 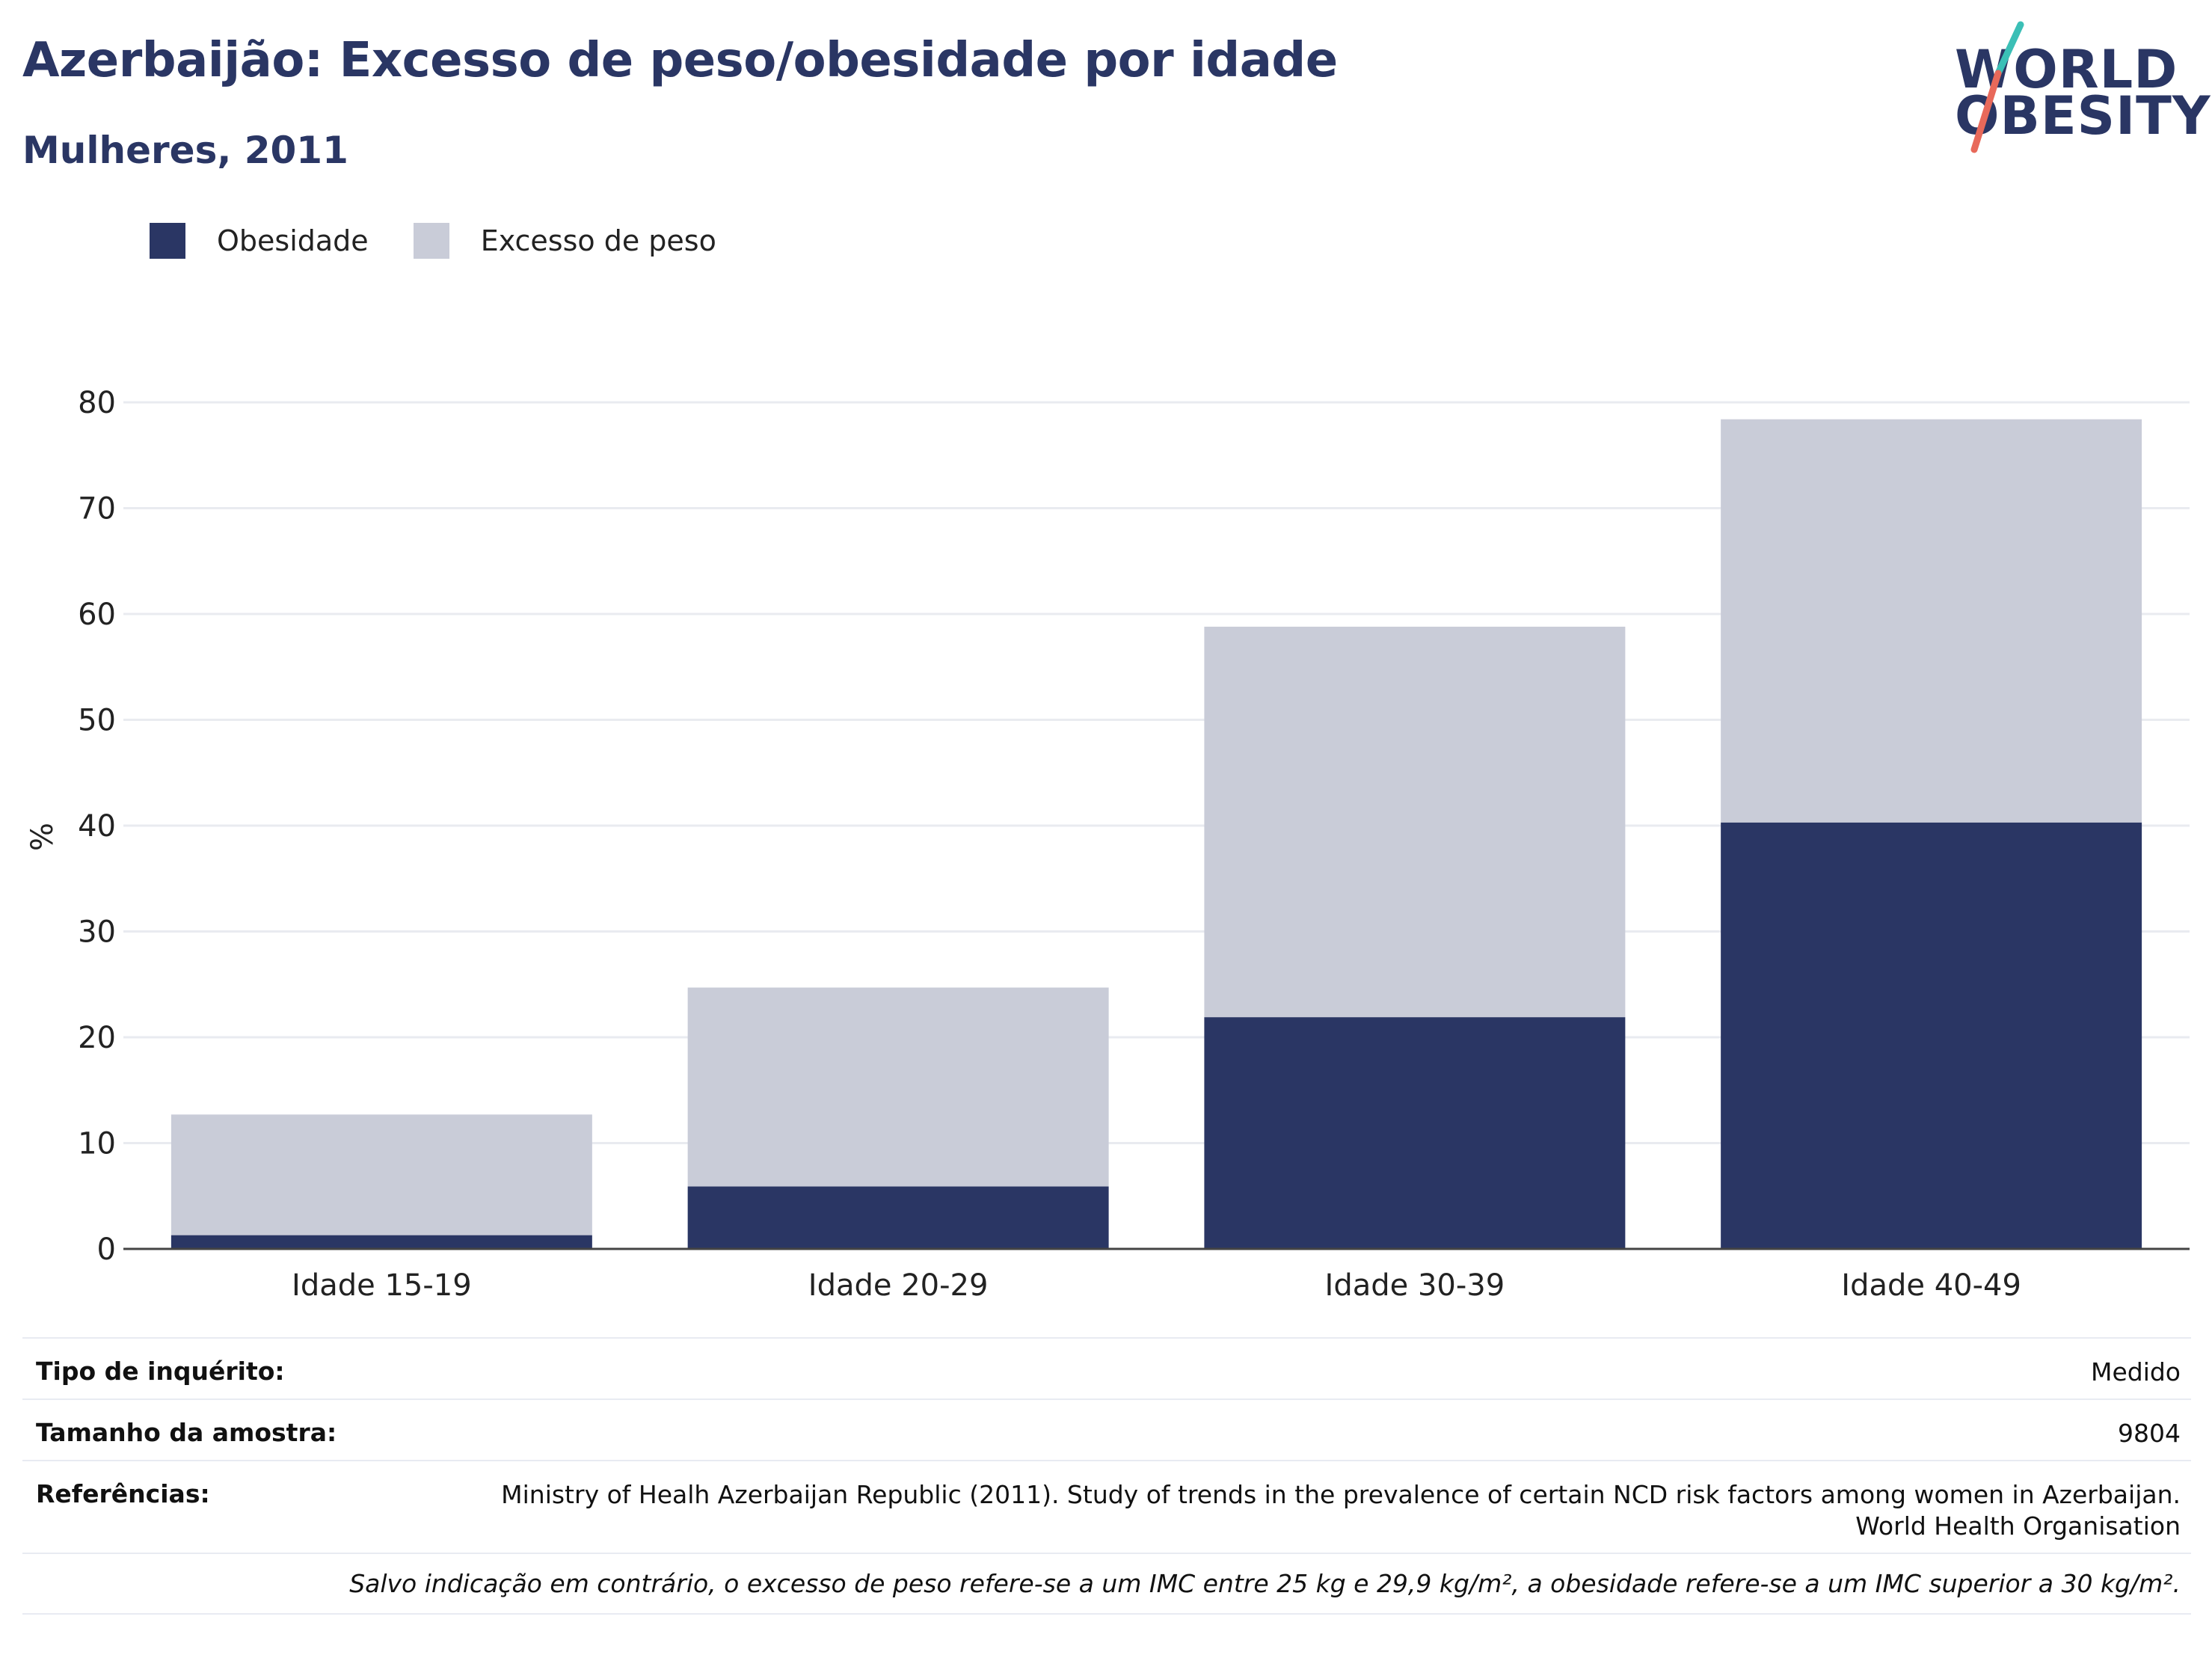 What do you see at coordinates (185, 150) in the screenshot?
I see `chart-subtitle: Mulheres, 2011` at bounding box center [185, 150].